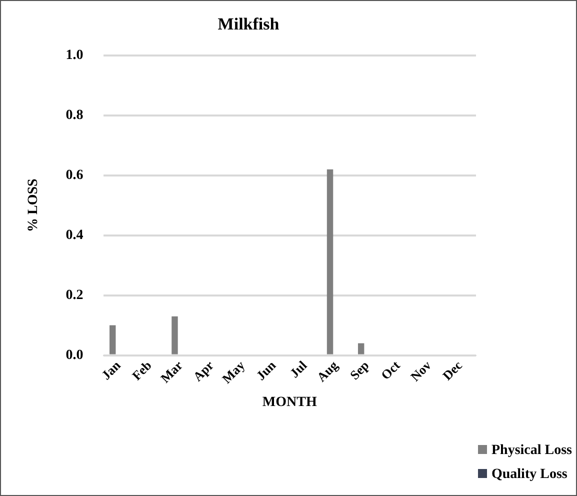 Image resolution: width=577 pixels, height=496 pixels. I want to click on x-tick-label: Aug, so click(328, 371).